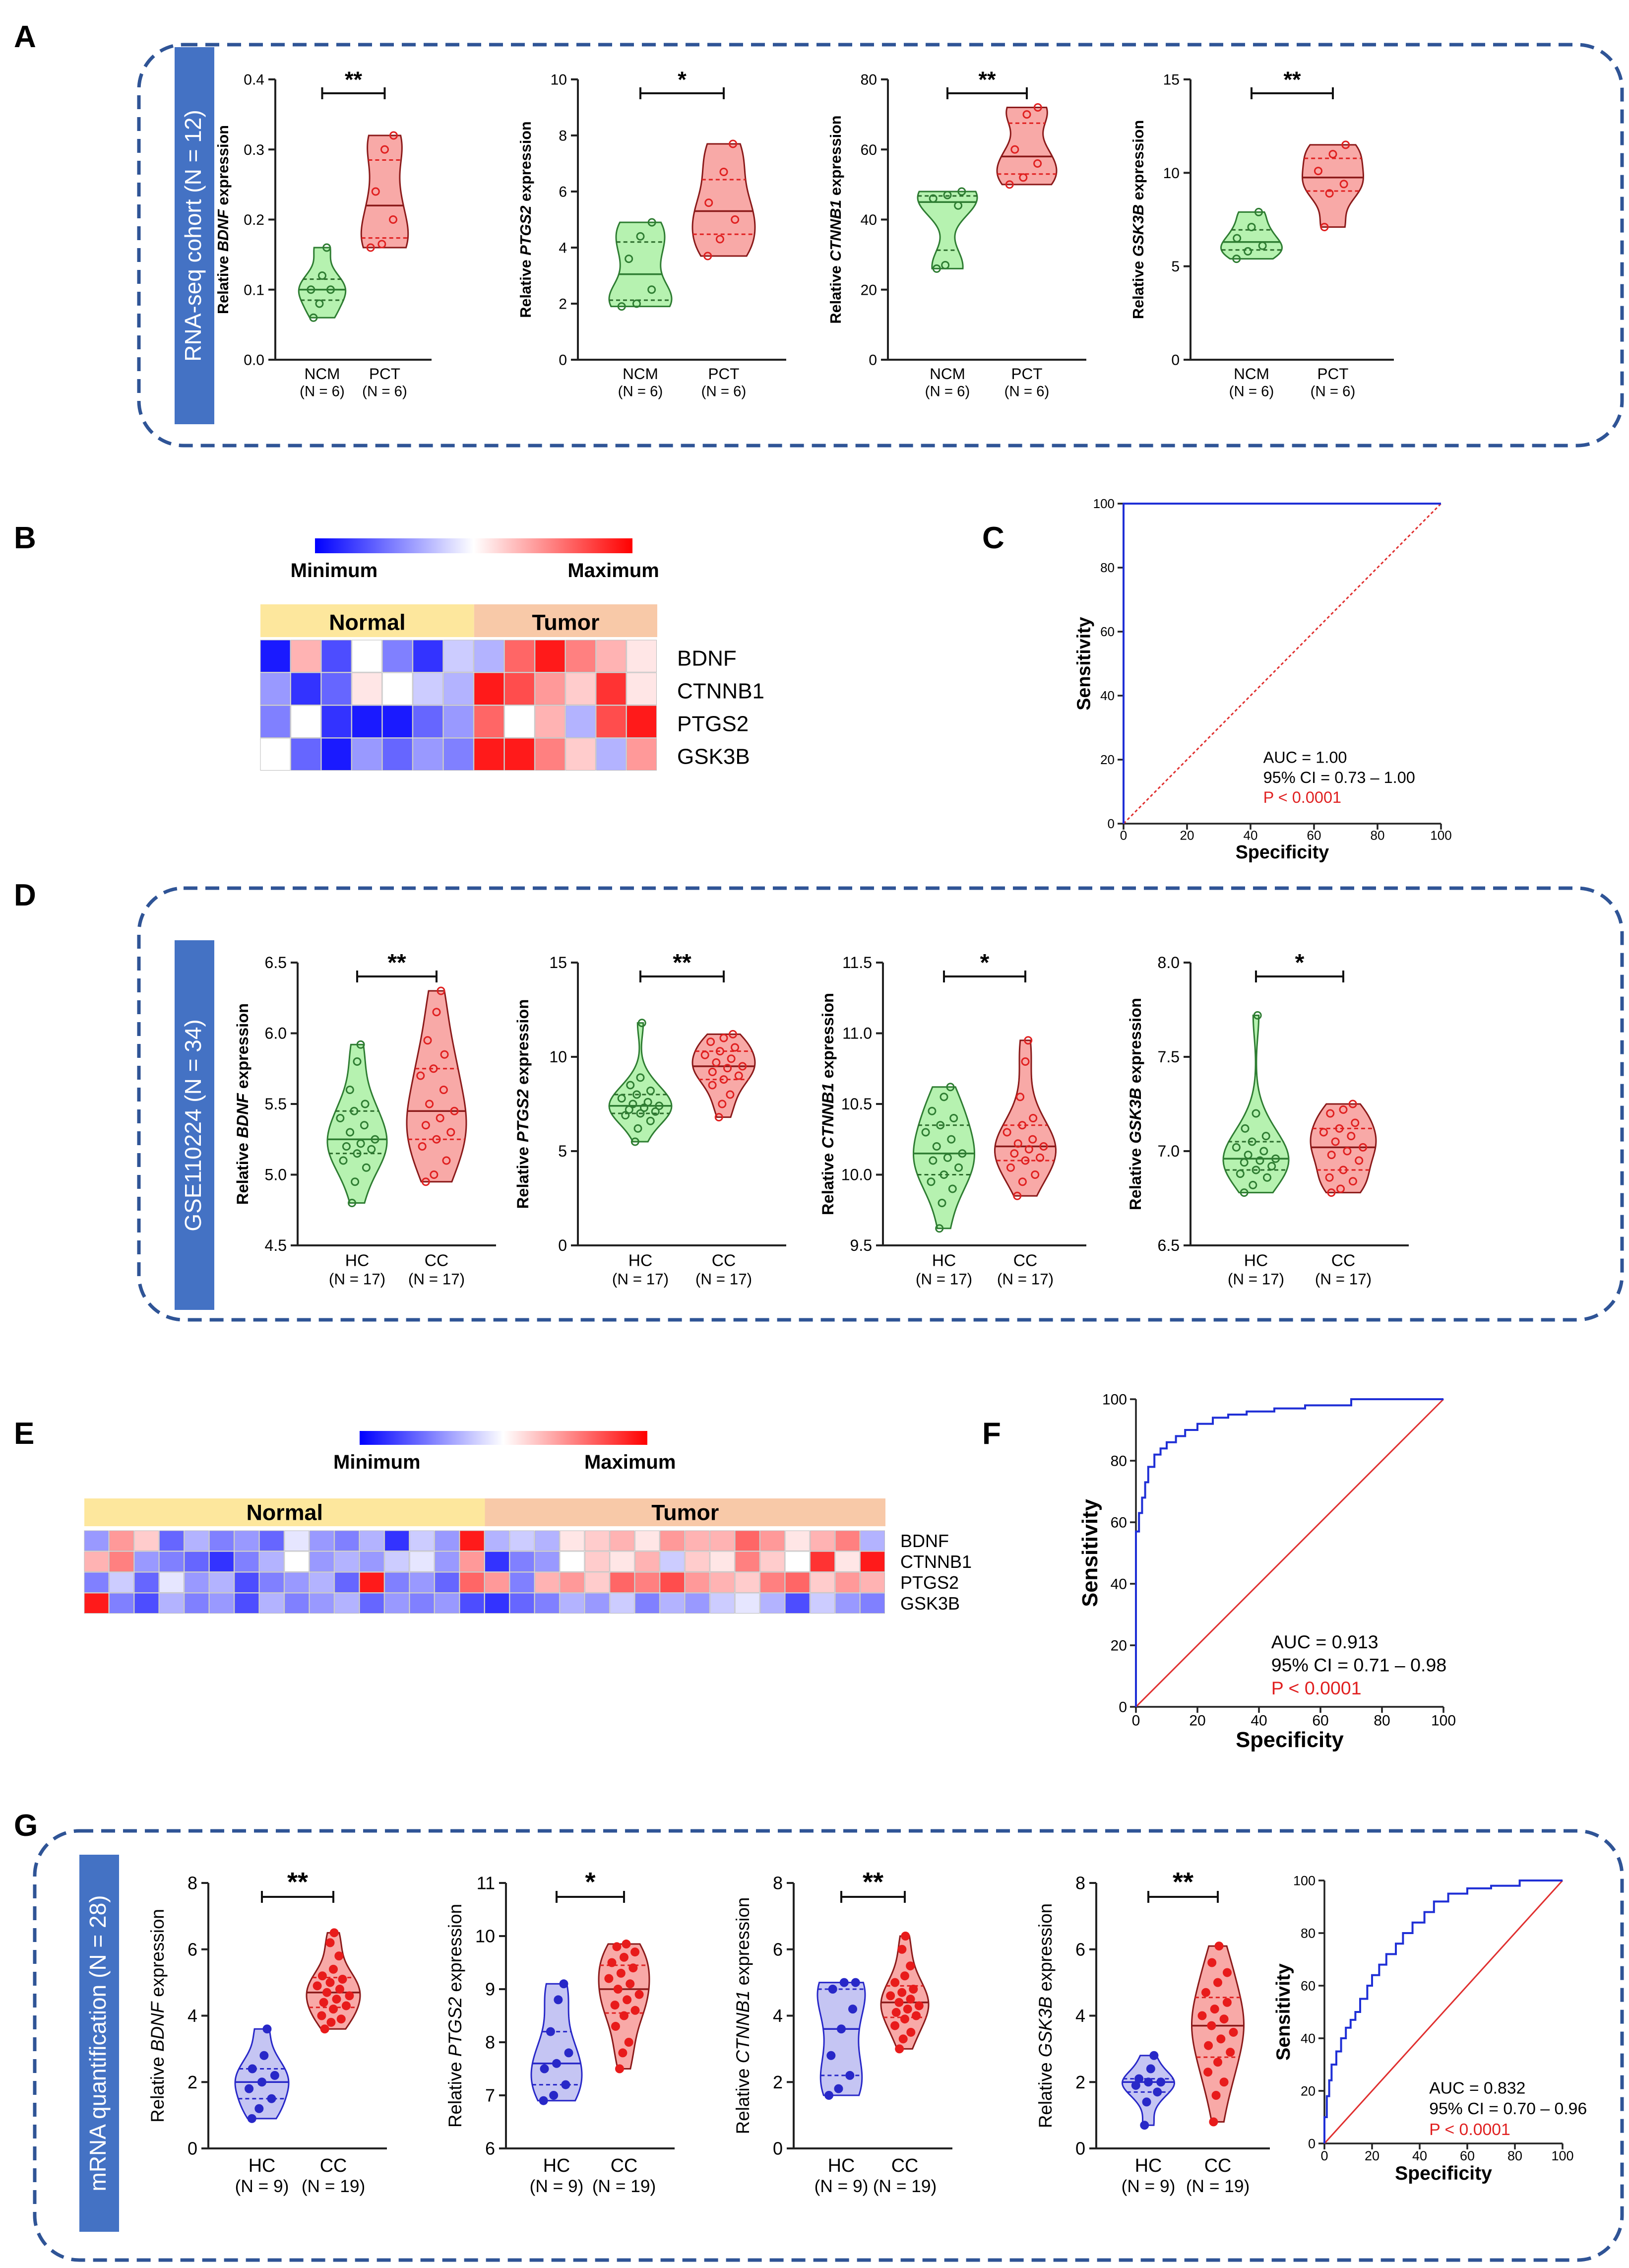  What do you see at coordinates (936, 1562) in the screenshot?
I see `gene-label: CTNNB1` at bounding box center [936, 1562].